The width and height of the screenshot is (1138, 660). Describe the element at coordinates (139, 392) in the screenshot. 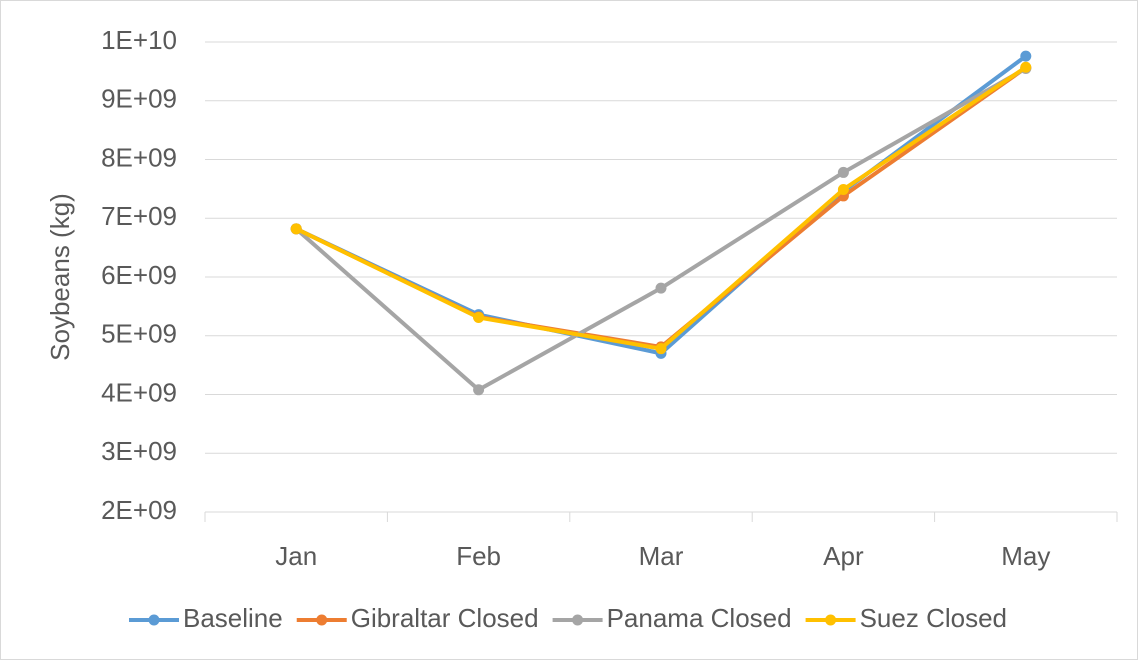

I see `y-tick-label: 4E+09` at that location.